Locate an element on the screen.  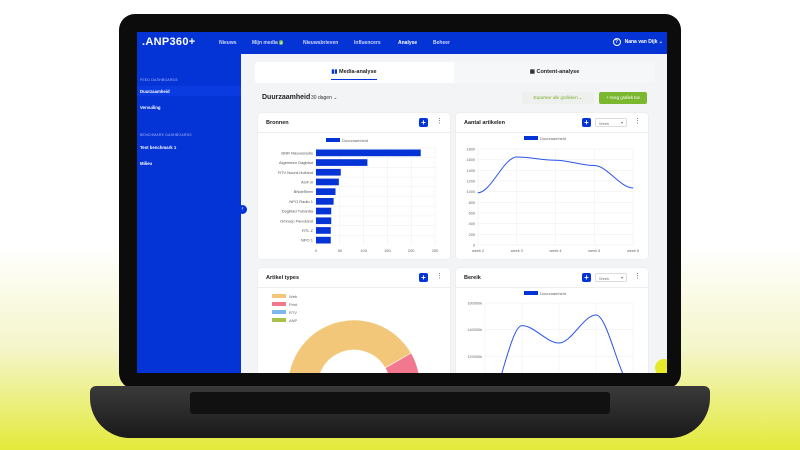
nav-mijn-media: Mijn media 8 is located at coordinates (268, 43).